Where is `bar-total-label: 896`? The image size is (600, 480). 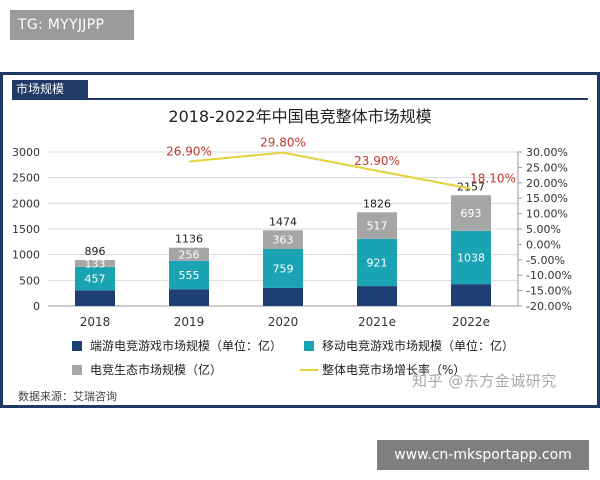 bar-total-label: 896 is located at coordinates (95, 251).